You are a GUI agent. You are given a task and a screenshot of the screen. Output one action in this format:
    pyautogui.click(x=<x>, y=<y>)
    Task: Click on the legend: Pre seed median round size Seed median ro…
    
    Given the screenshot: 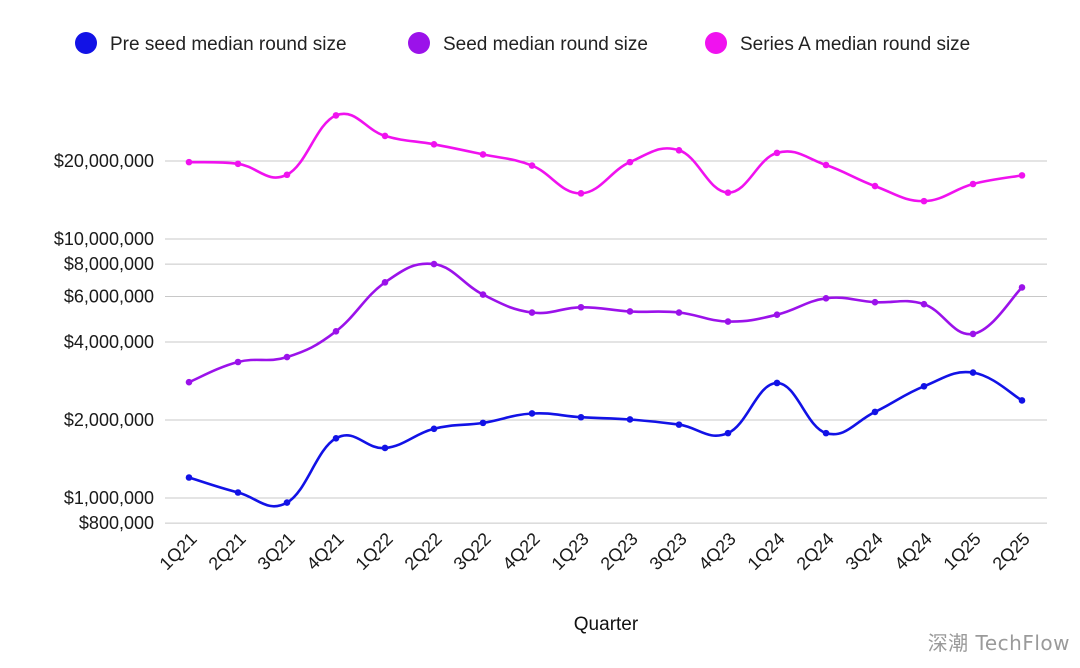 What is the action you would take?
    pyautogui.click(x=522, y=43)
    